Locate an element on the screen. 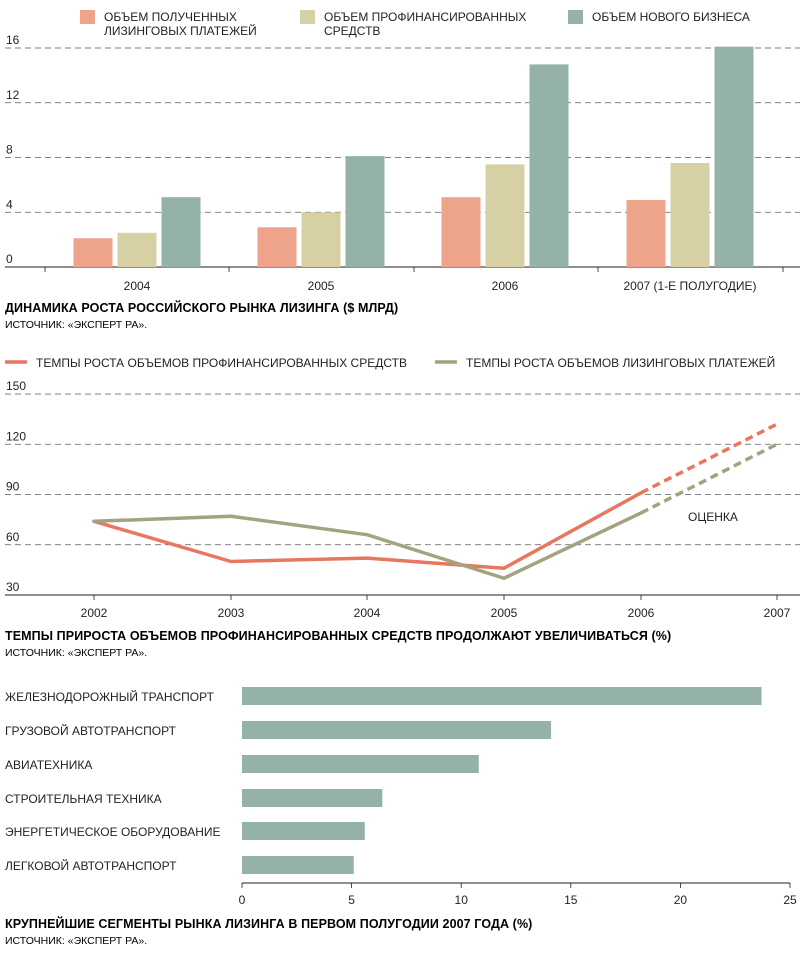 Image resolution: width=800 pixels, height=960 pixels. chart1-source: ИСТОЧНИК: «ЭКСПЕРТ РА». is located at coordinates (76, 325).